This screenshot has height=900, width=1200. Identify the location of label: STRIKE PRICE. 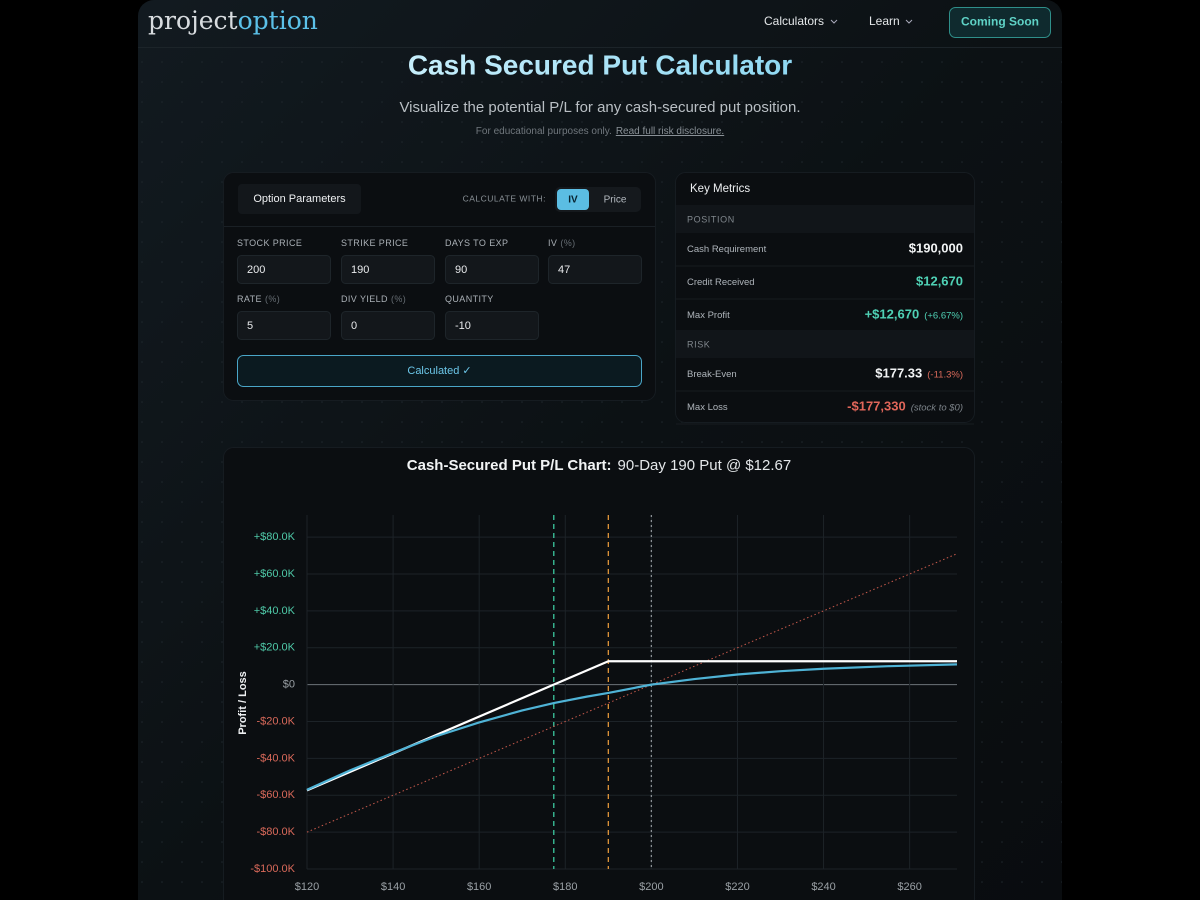
(374, 243).